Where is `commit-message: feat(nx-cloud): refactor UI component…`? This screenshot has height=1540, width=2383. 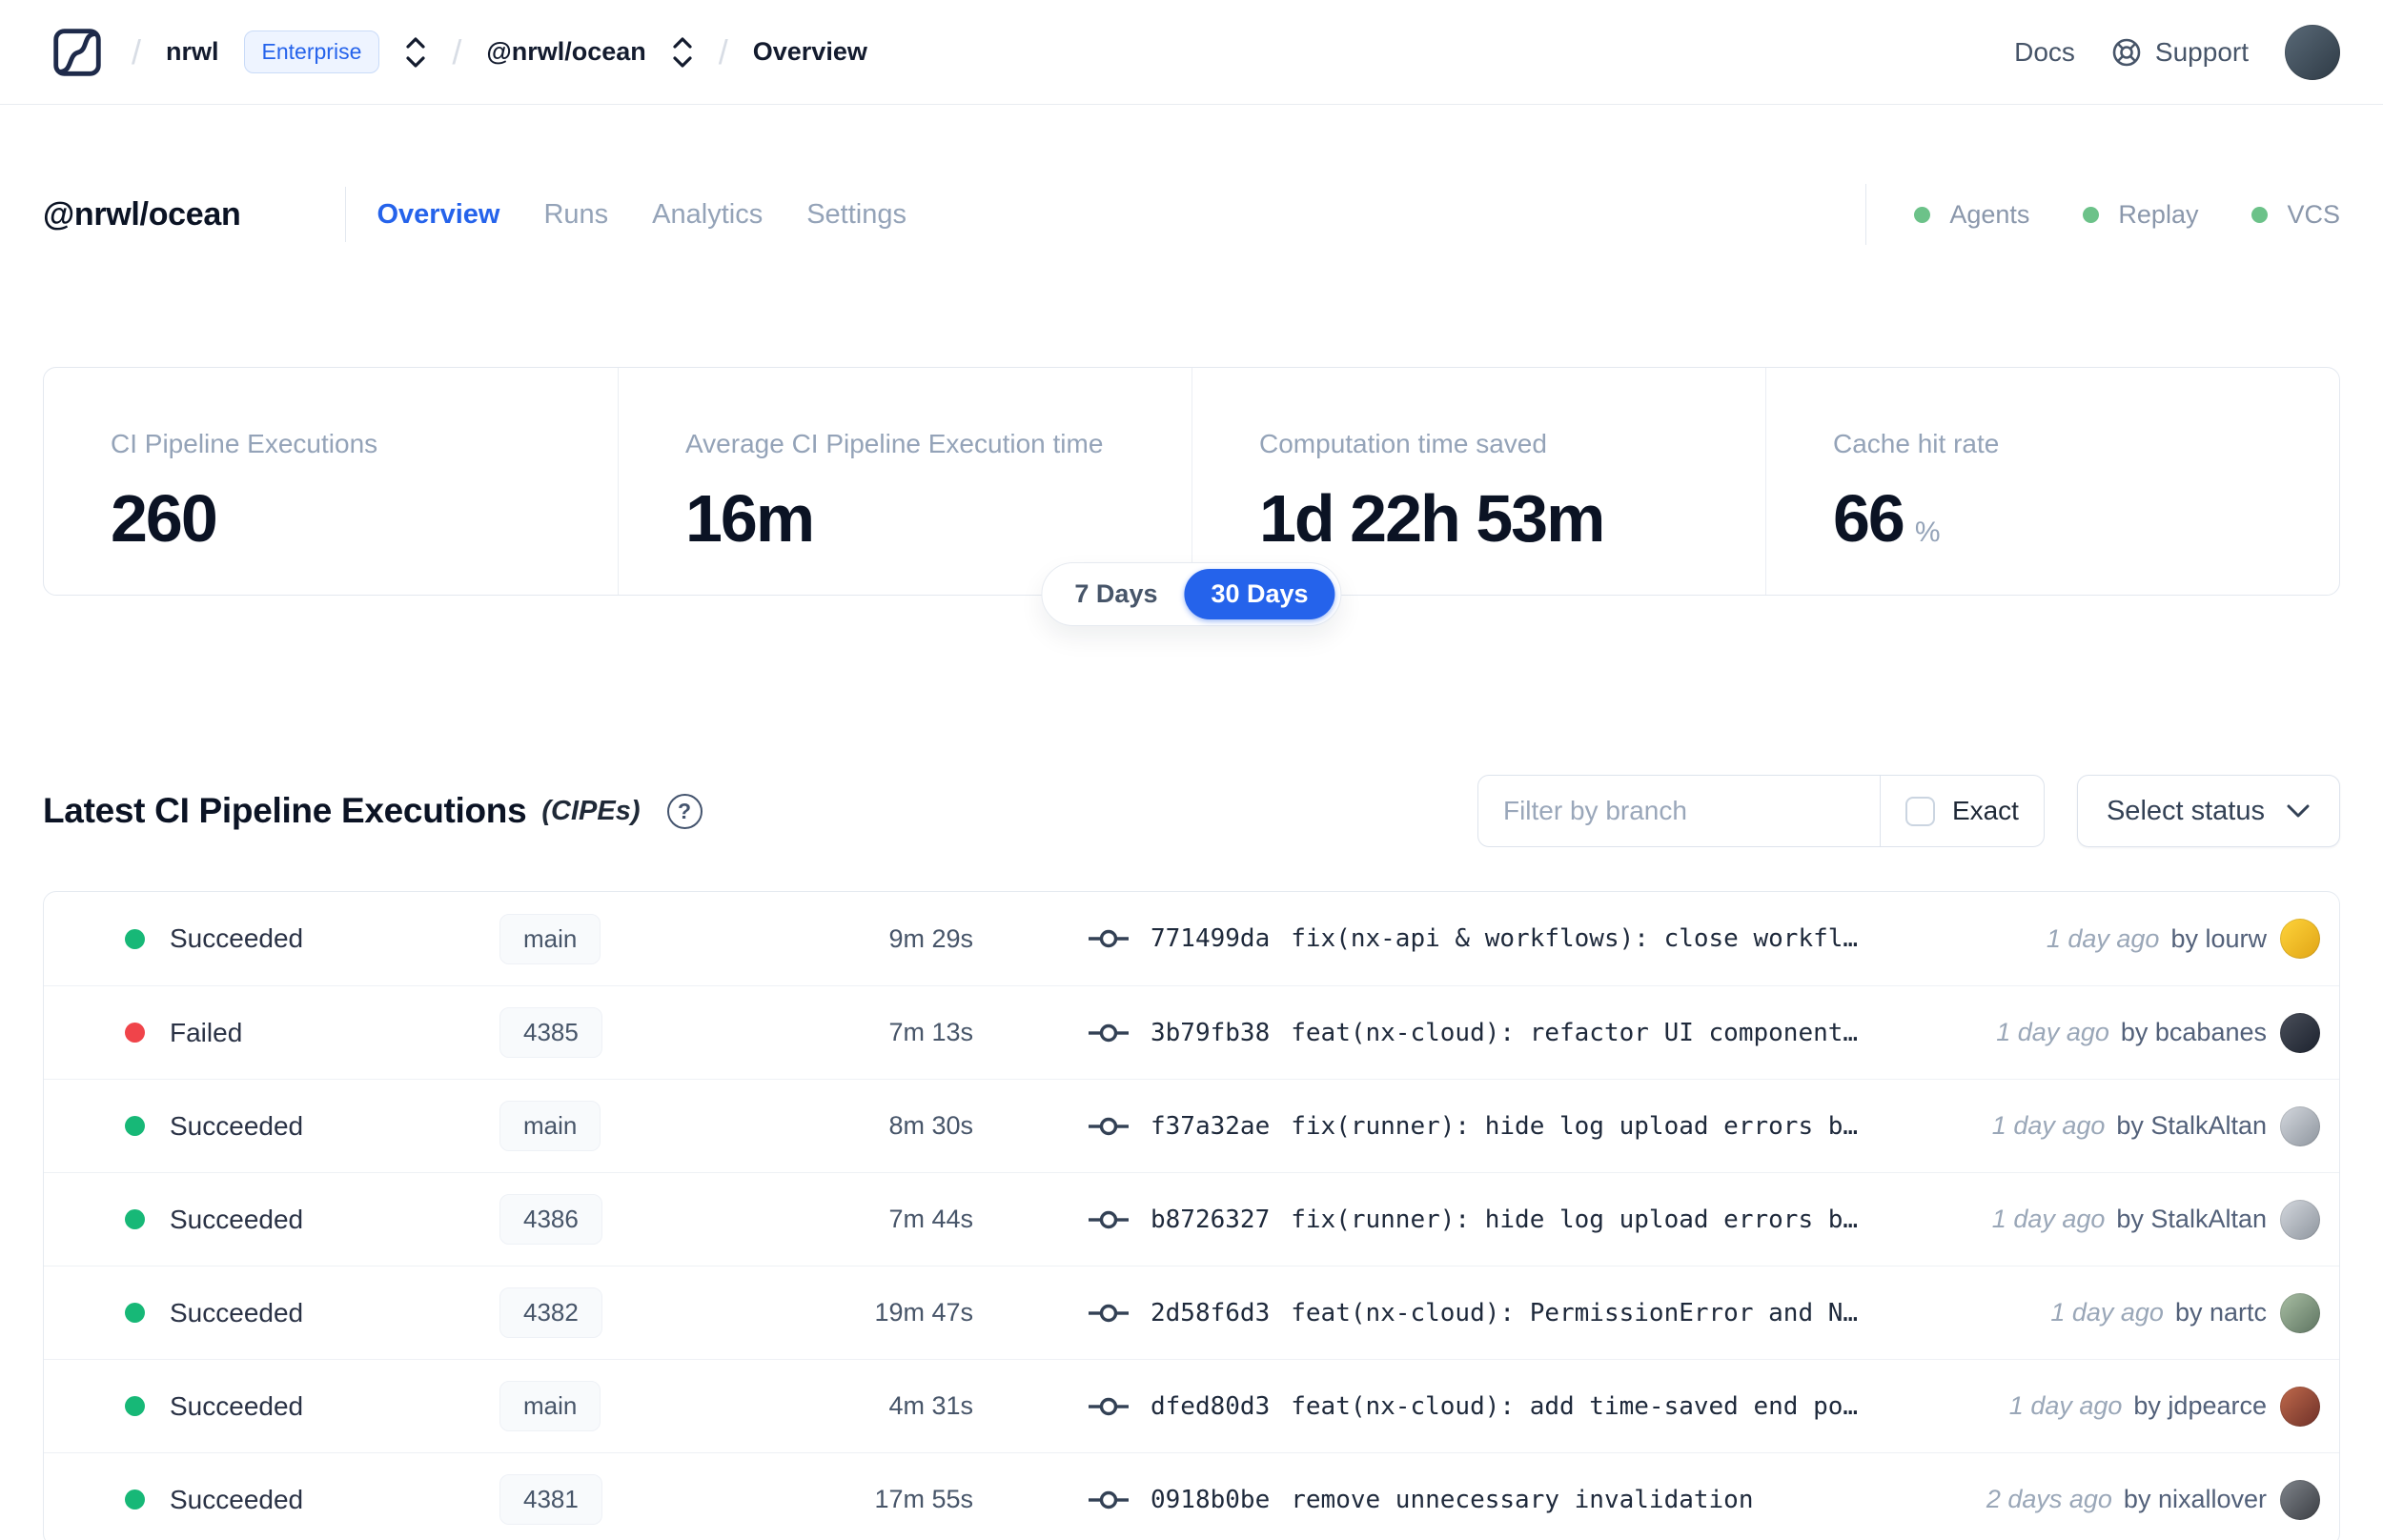
commit-message: feat(nx-cloud): refactor UI component… is located at coordinates (1575, 1032).